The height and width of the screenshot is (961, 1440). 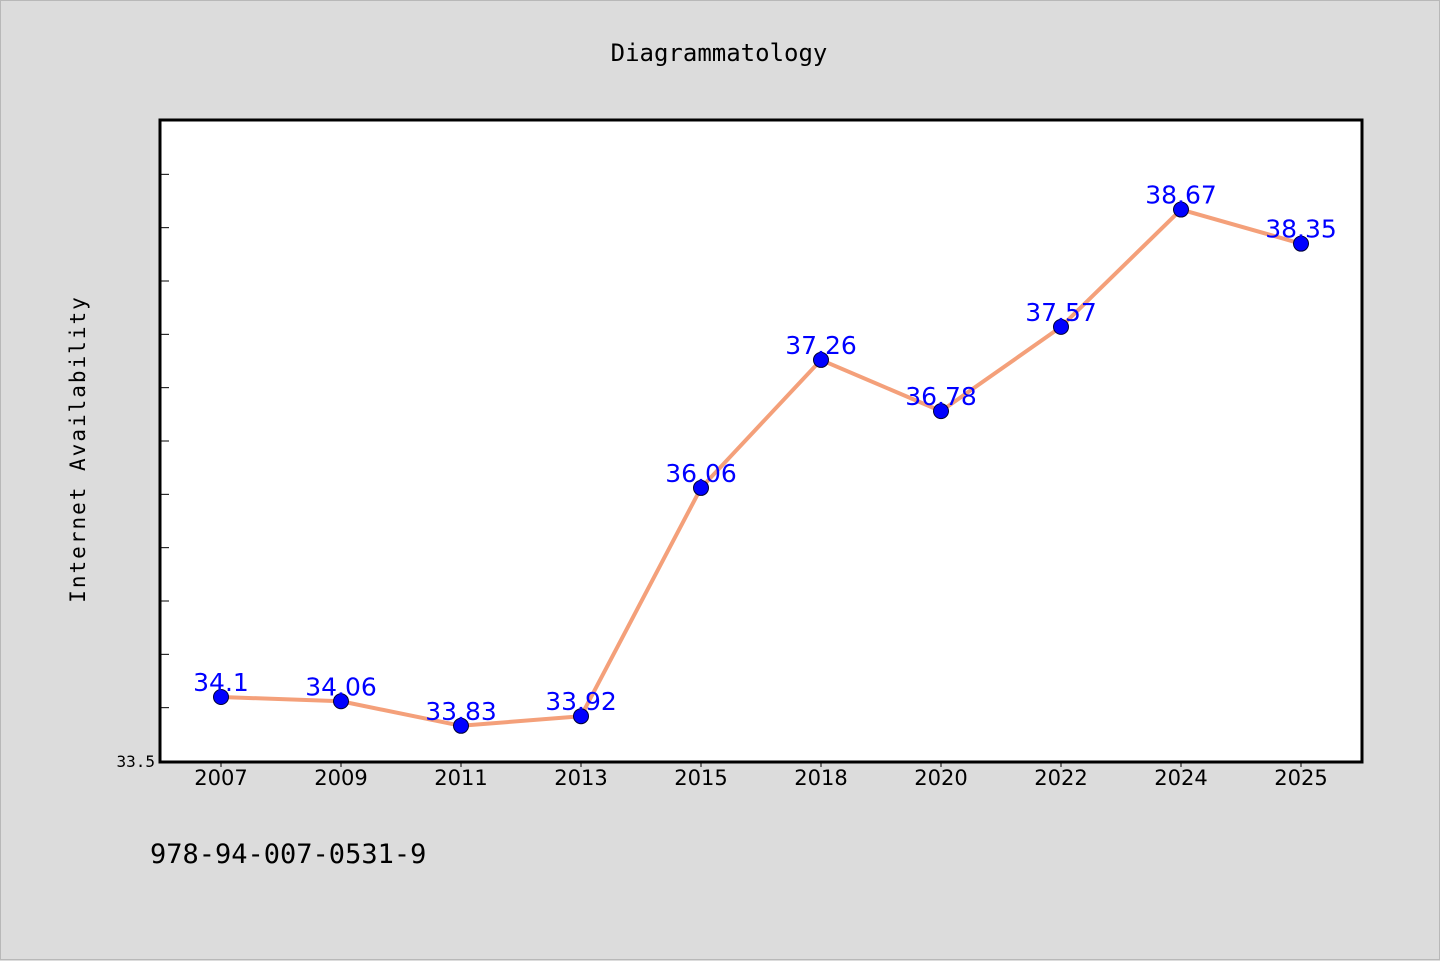 What do you see at coordinates (288, 854) in the screenshot?
I see `footnote-isbn: 978-94-007-0531-9` at bounding box center [288, 854].